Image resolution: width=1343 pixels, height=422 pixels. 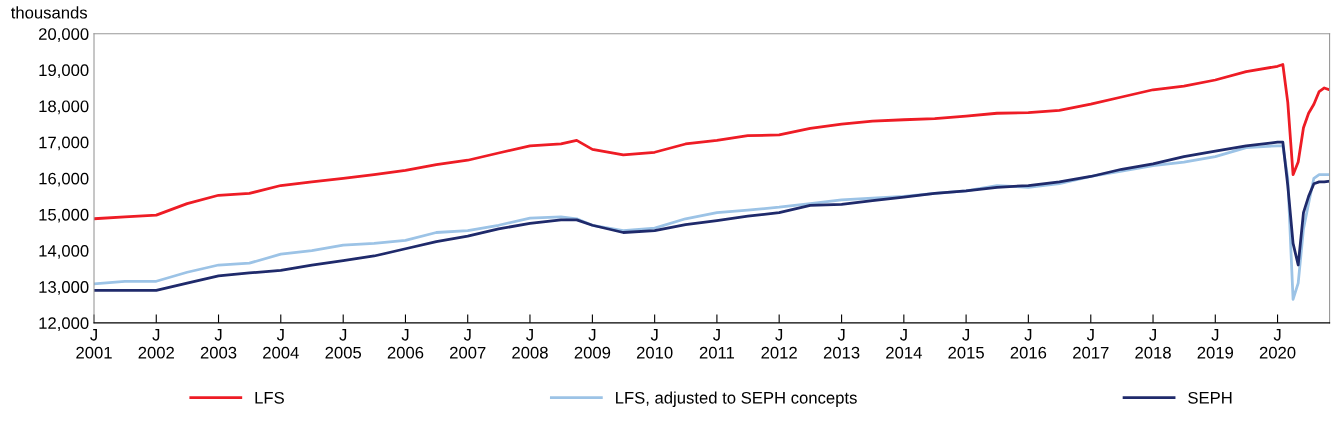 What do you see at coordinates (94, 344) in the screenshot?
I see `x-tick-label: J 2001` at bounding box center [94, 344].